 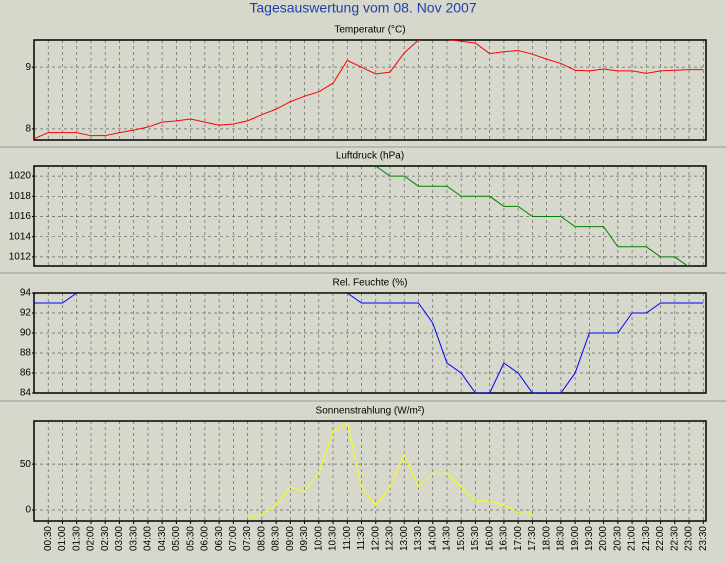 What do you see at coordinates (48, 538) in the screenshot?
I see `x-tick-label: 00:30` at bounding box center [48, 538].